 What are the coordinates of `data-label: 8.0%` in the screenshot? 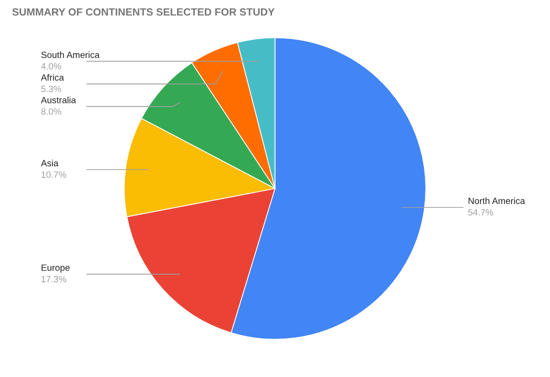 It's located at (51, 111).